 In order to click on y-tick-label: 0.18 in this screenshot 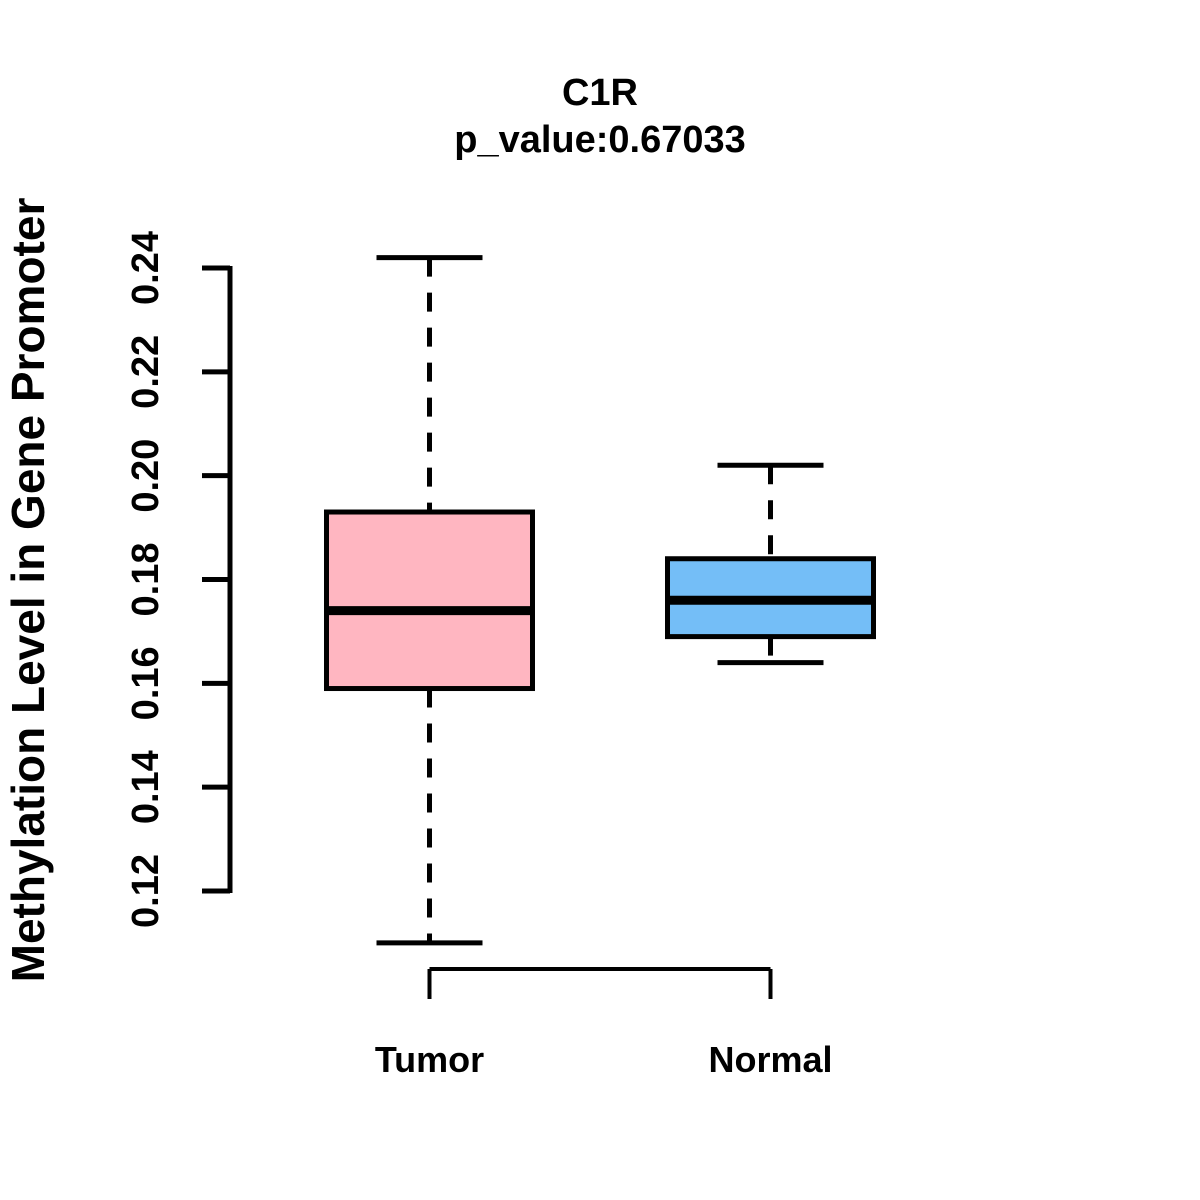, I will do `click(146, 580)`.